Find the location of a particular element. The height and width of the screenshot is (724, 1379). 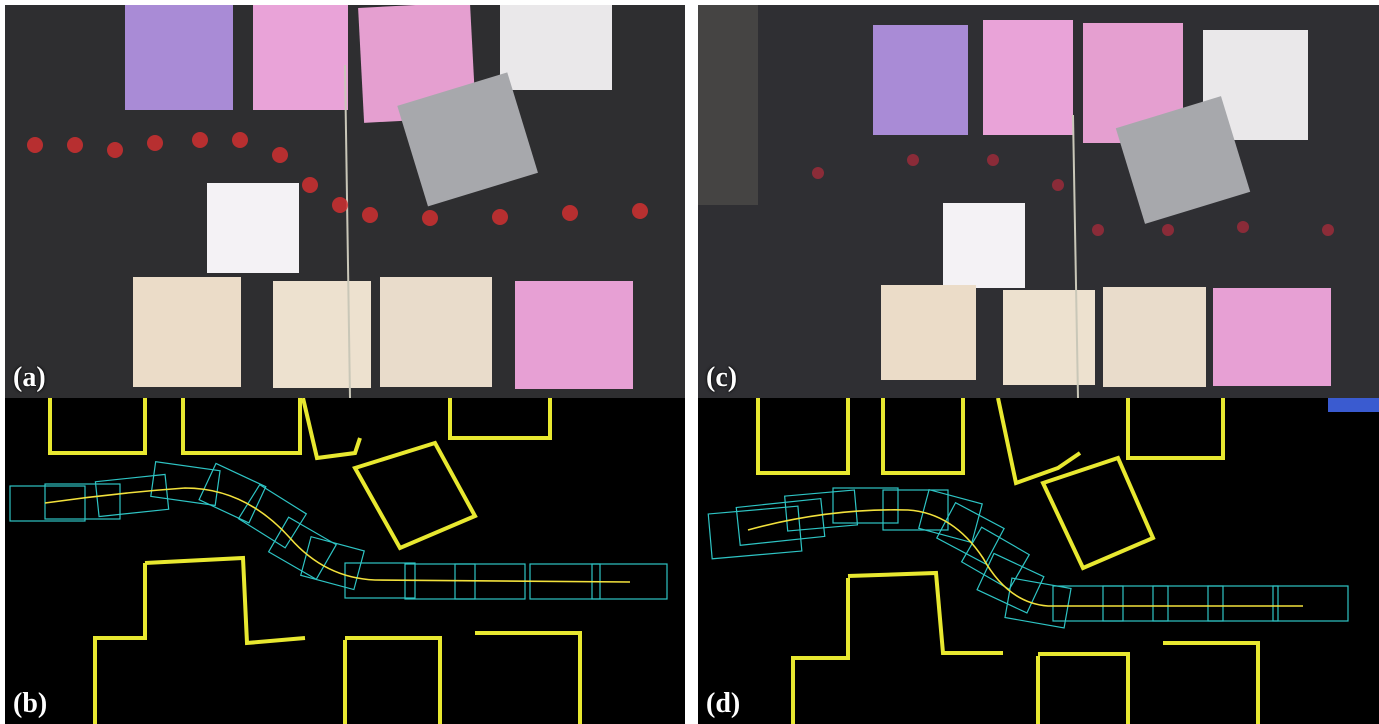

panel-c-label: (c) is located at coordinates (722, 377).